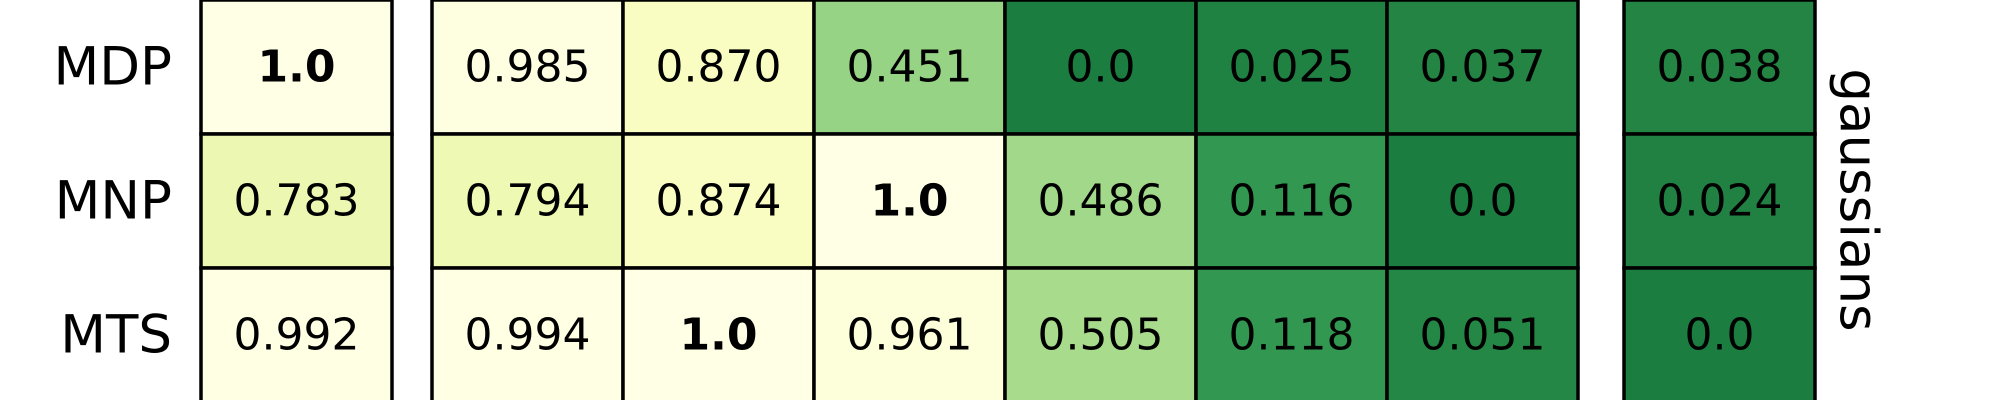  I want to click on cell-value-label: 0.116, so click(1292, 201).